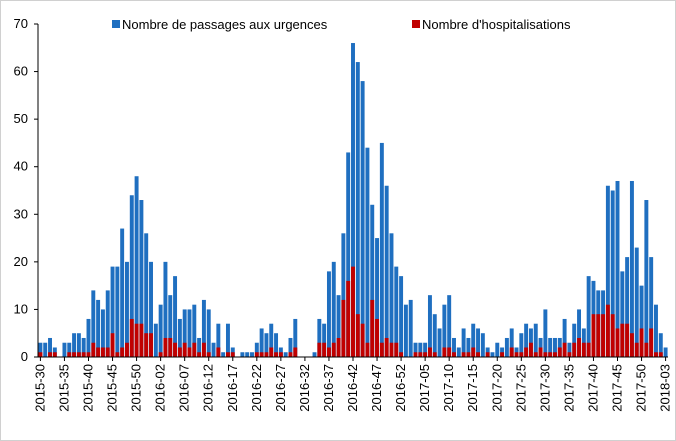 The width and height of the screenshot is (676, 441). Describe the element at coordinates (472, 388) in the screenshot. I see `x-tick-label: 2017-15` at that location.